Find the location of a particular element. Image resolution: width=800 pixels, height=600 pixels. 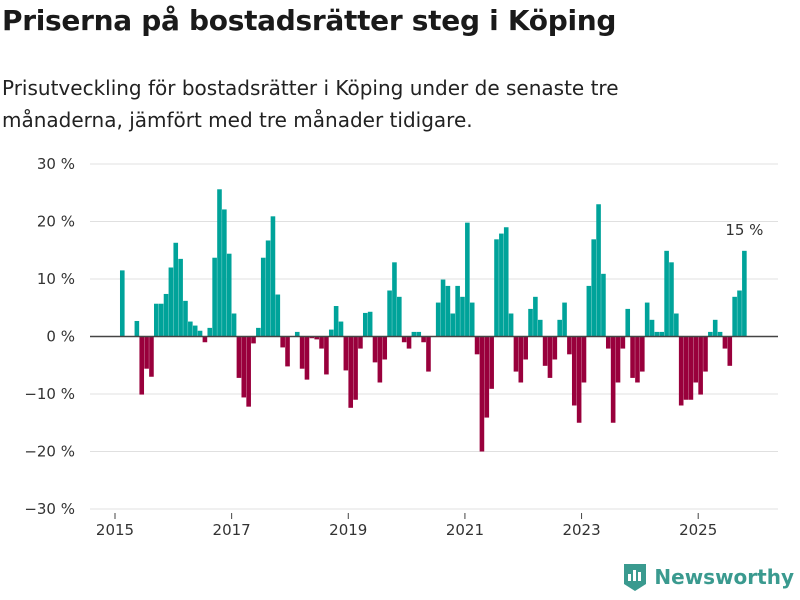

last-value-annotation: 15 % is located at coordinates (744, 230).